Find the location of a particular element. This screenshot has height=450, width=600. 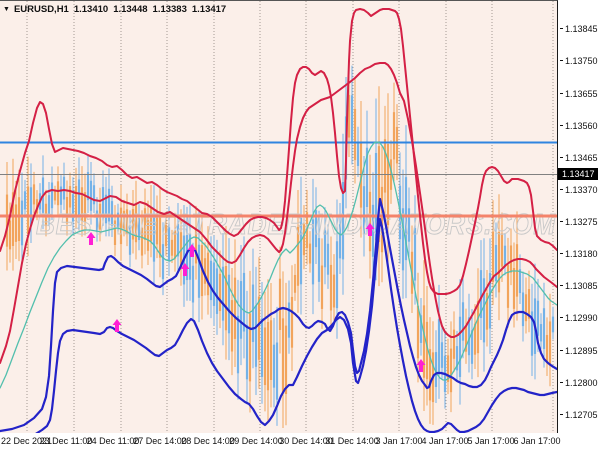

price-axis-label: 1.13655 is located at coordinates (579, 94).